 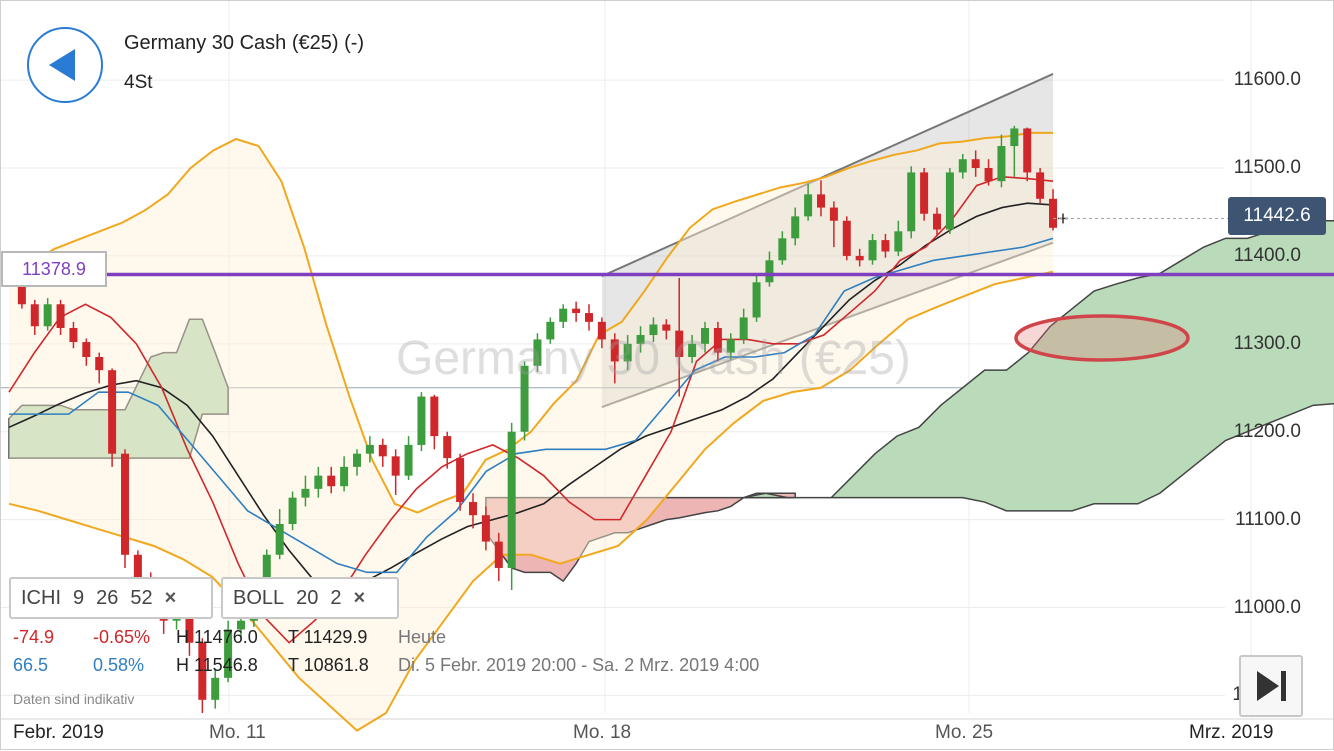 I want to click on x-tick-label: Mo. 11, so click(x=237, y=732).